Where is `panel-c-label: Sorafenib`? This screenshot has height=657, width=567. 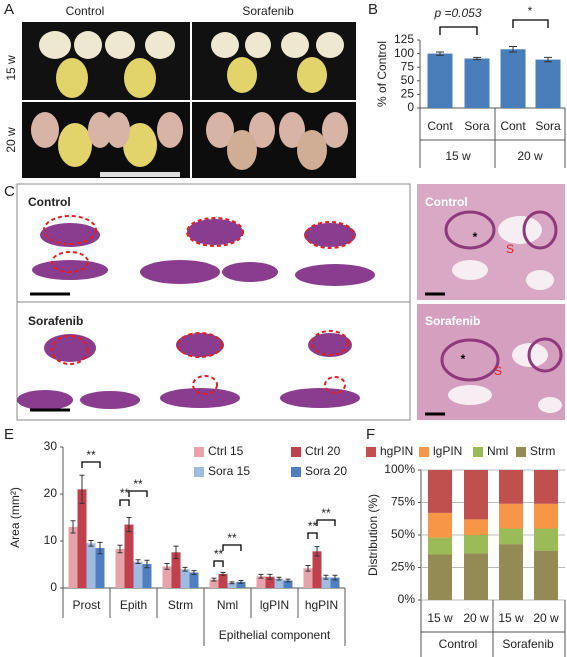
panel-c-label: Sorafenib is located at coordinates (55, 321).